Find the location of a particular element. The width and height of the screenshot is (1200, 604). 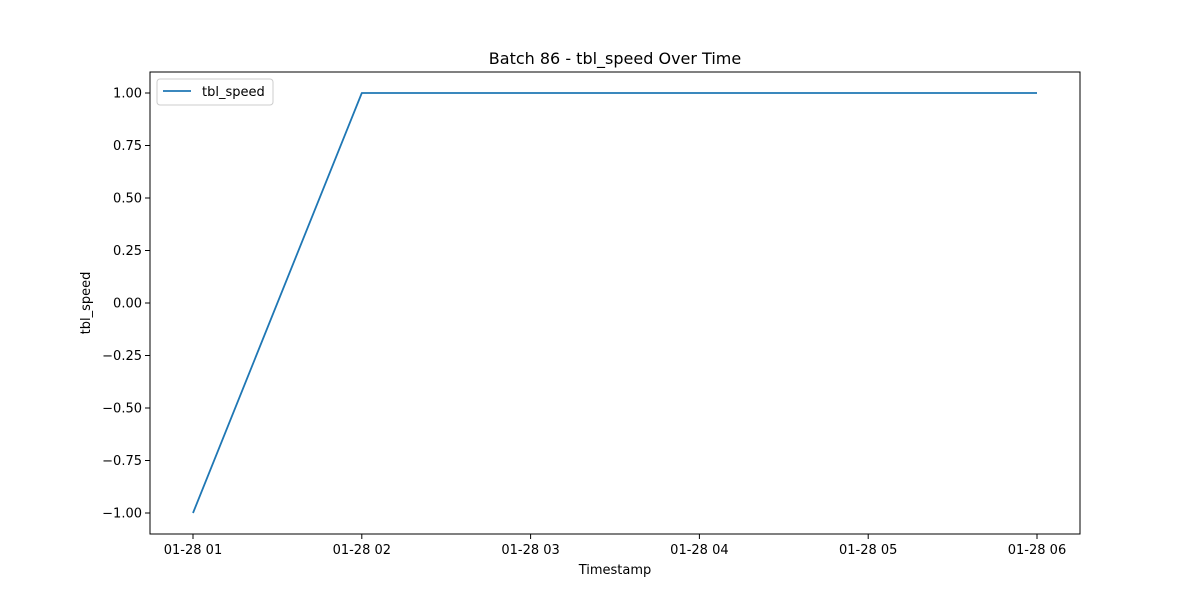

y-tick-label: 0.75 is located at coordinates (127, 146).